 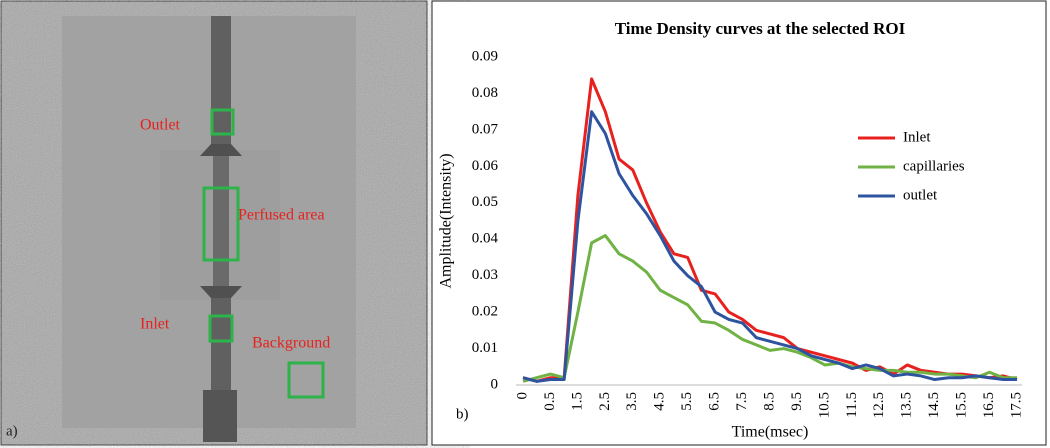 I want to click on y-tick-label: 0.08, so click(x=485, y=93).